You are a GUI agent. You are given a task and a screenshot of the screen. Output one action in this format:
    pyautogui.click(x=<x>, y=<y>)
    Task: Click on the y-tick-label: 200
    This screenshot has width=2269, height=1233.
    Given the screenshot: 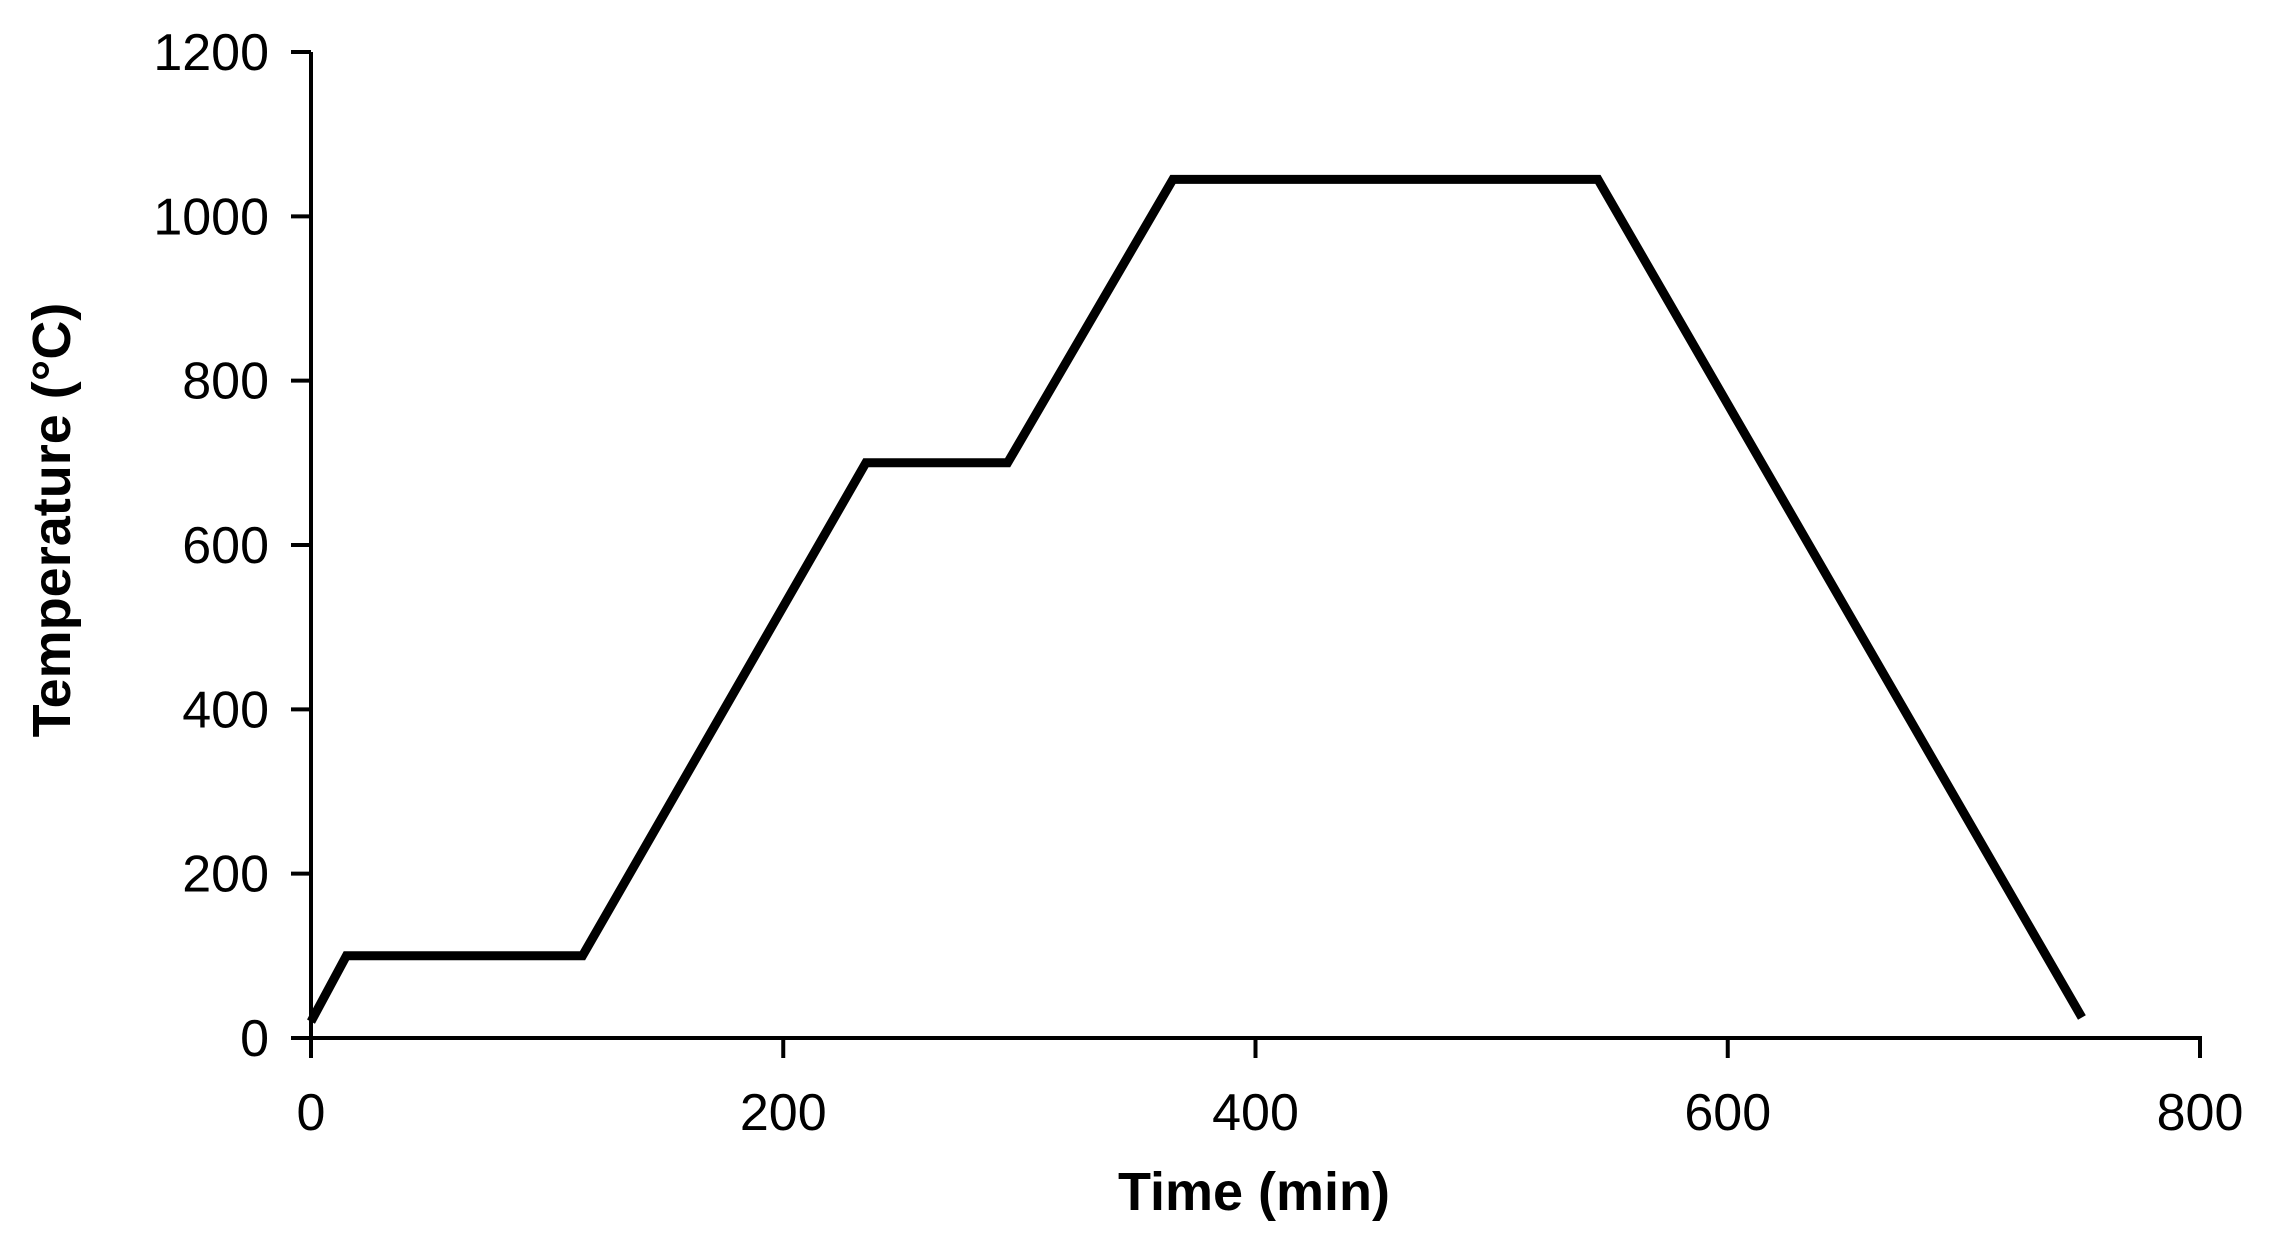 What is the action you would take?
    pyautogui.click(x=225, y=875)
    